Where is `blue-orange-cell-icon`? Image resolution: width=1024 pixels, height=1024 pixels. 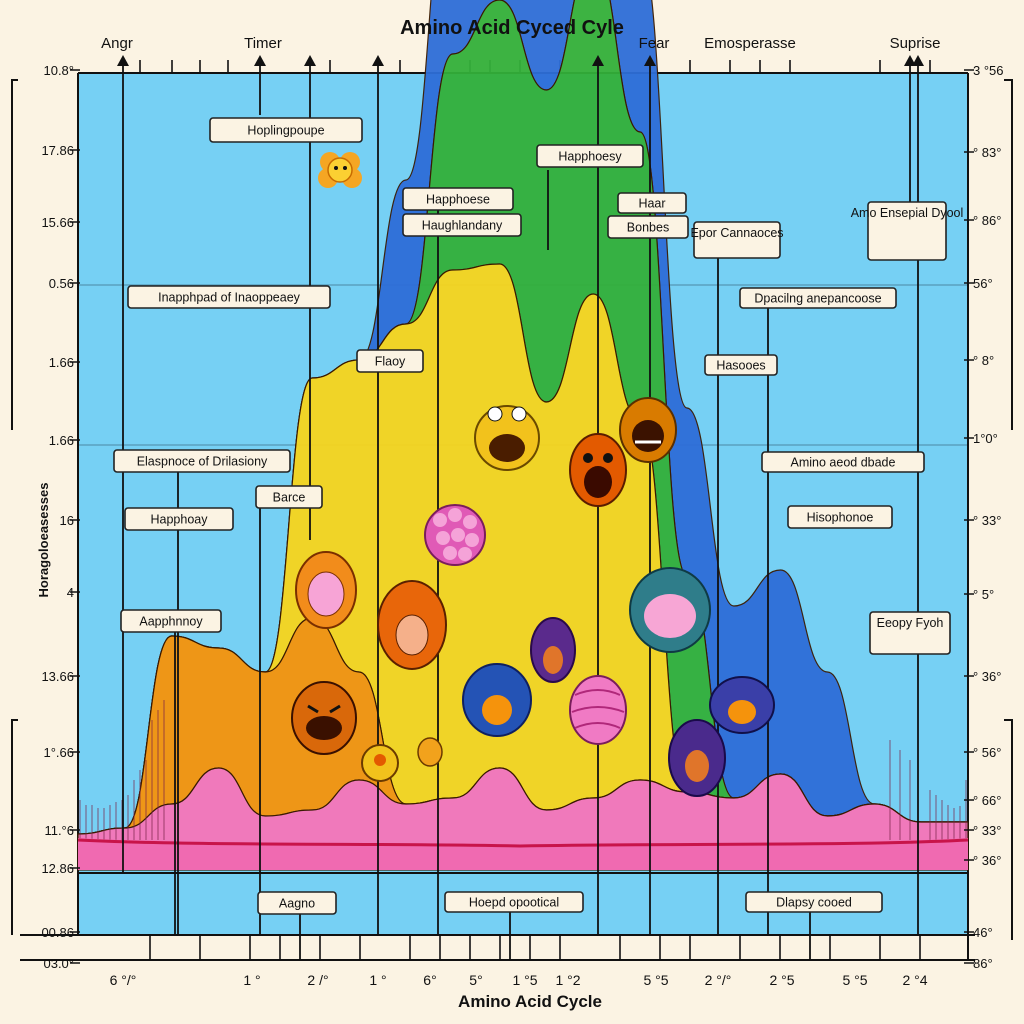
blue-orange-cell-icon is located at coordinates (497, 700).